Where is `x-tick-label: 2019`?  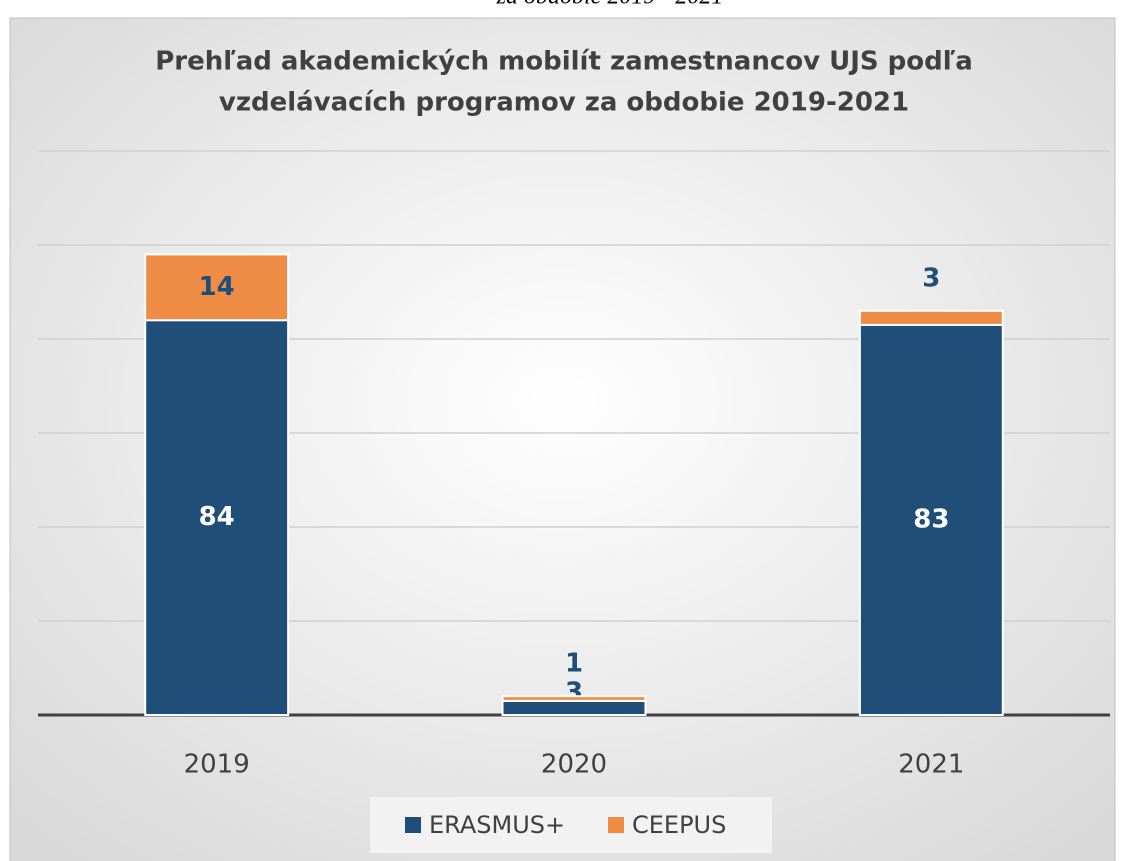 x-tick-label: 2019 is located at coordinates (217, 765).